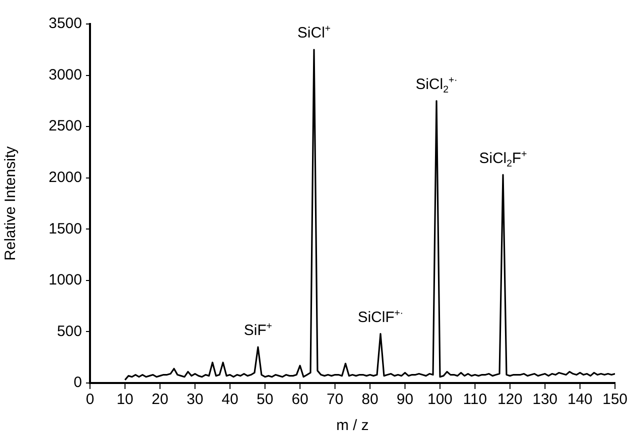 The width and height of the screenshot is (631, 435). Describe the element at coordinates (90, 399) in the screenshot. I see `x-tick-label: 0` at that location.